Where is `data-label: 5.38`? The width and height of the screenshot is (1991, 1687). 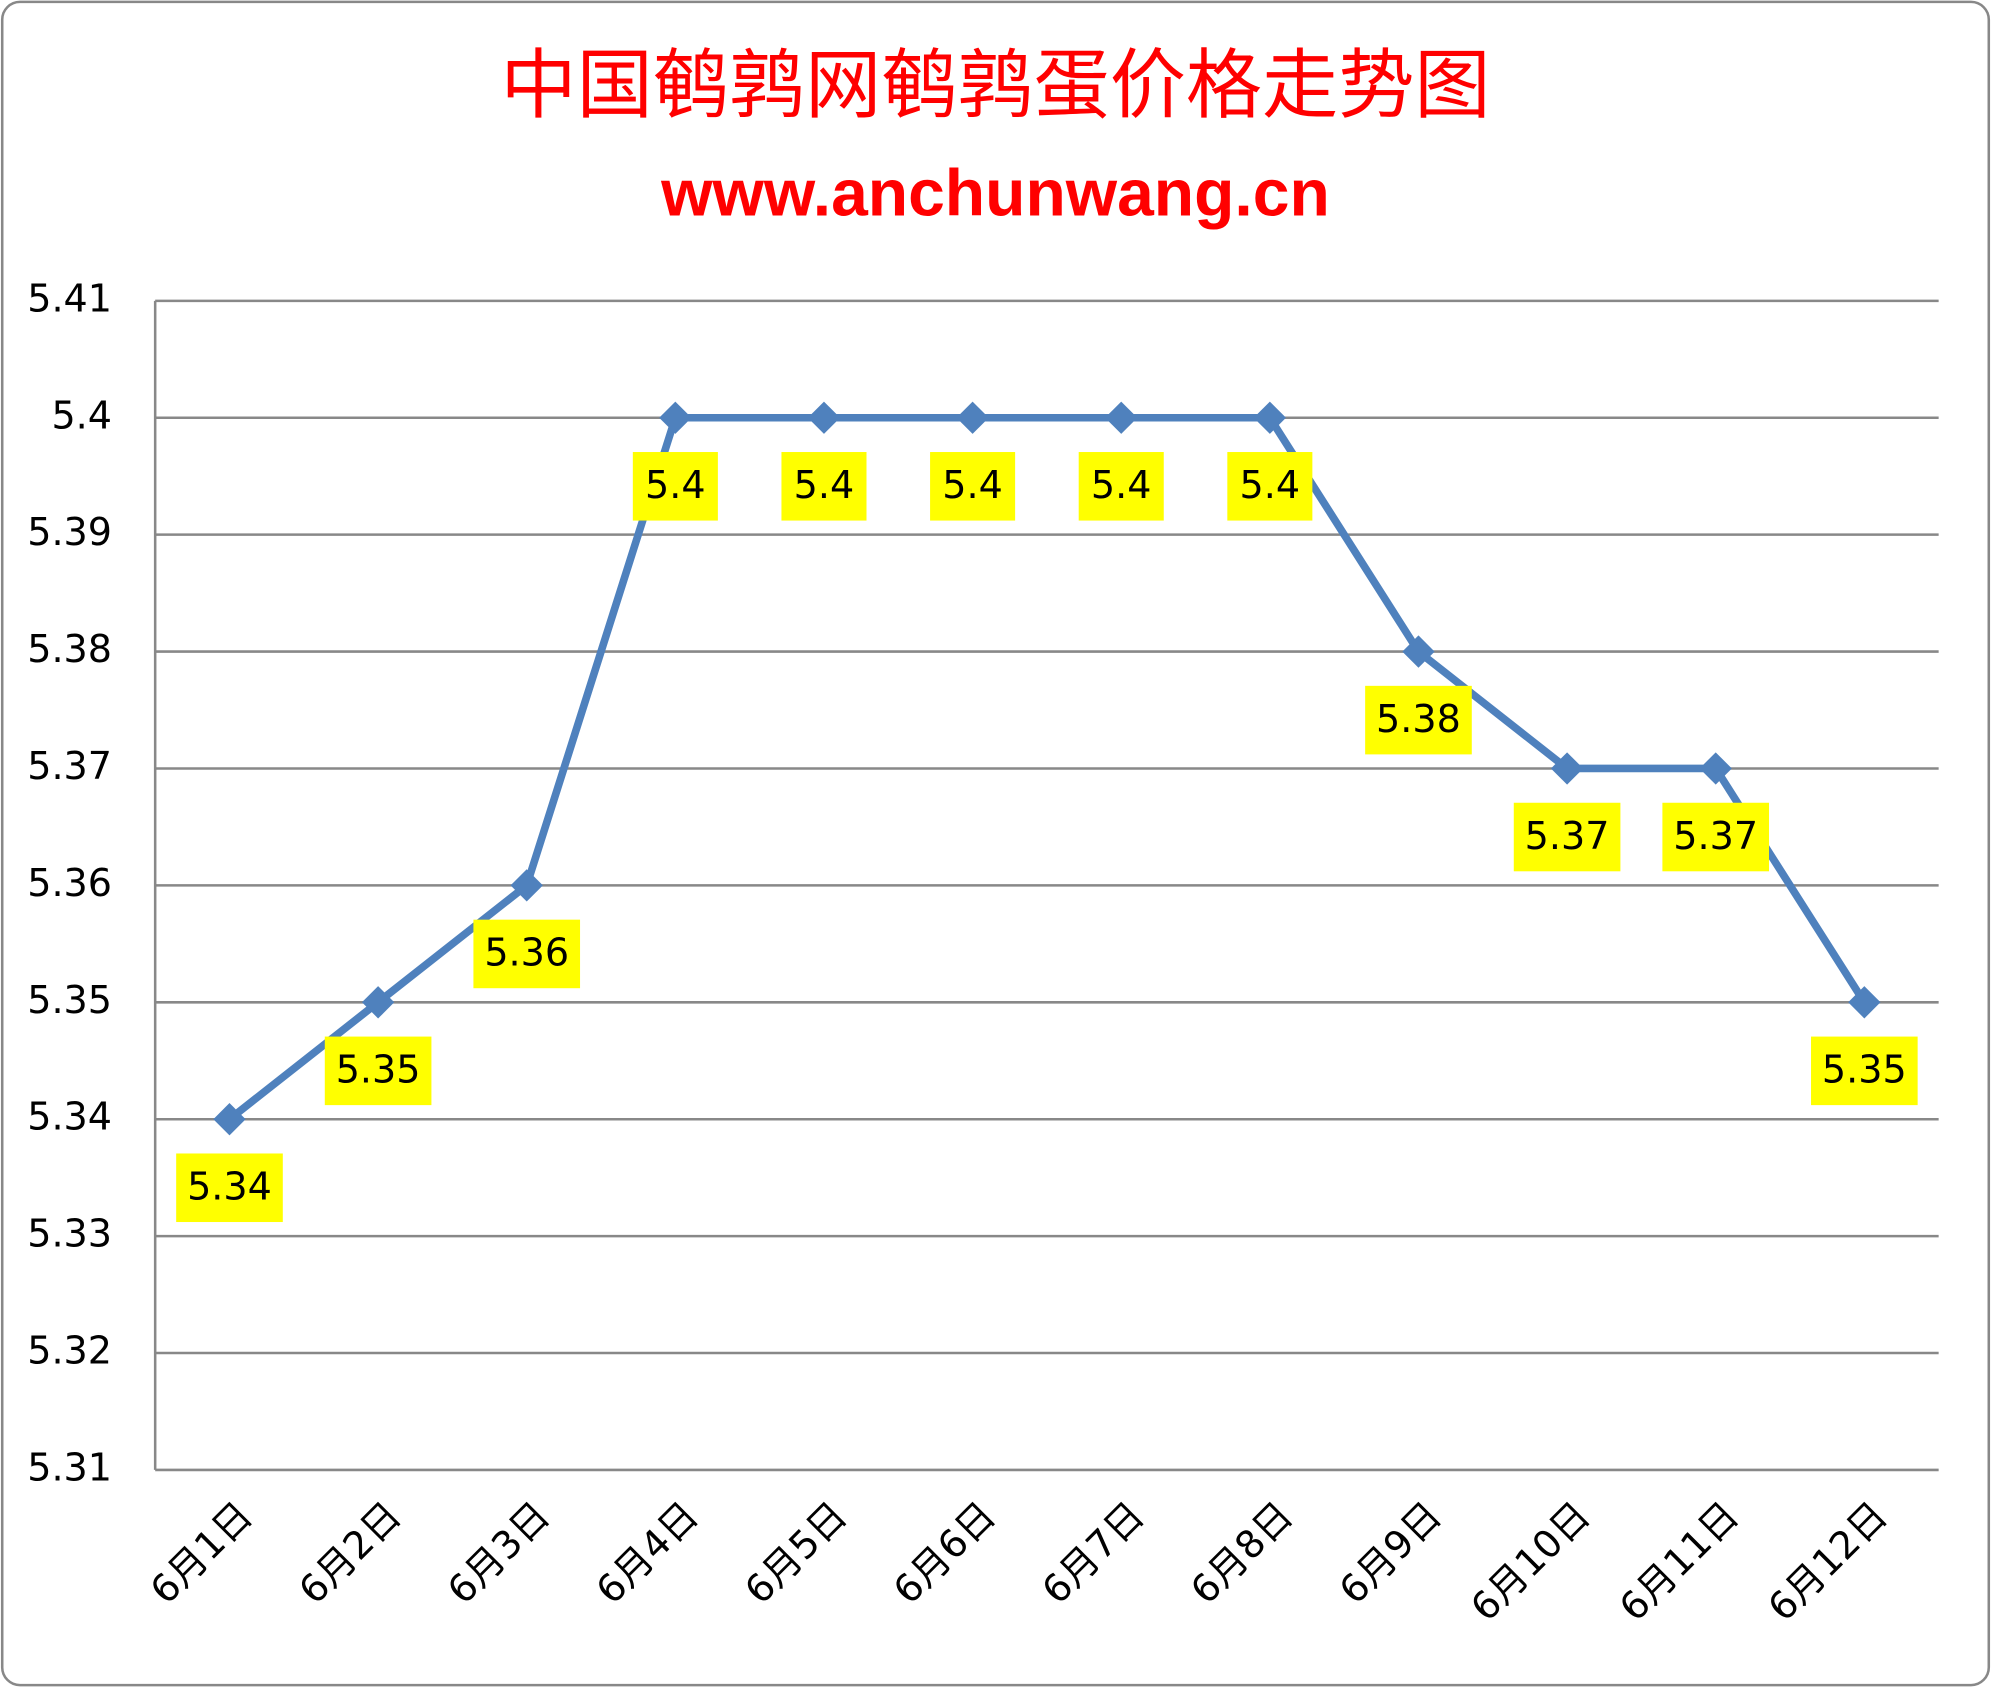 data-label: 5.38 is located at coordinates (1418, 719).